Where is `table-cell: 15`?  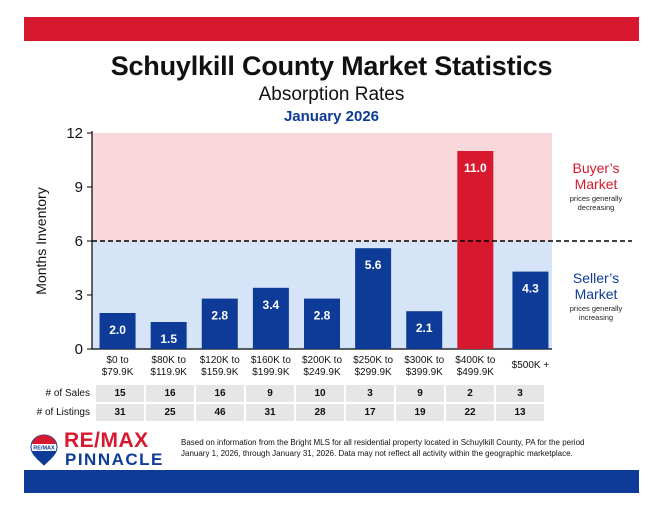
table-cell: 15 is located at coordinates (120, 393).